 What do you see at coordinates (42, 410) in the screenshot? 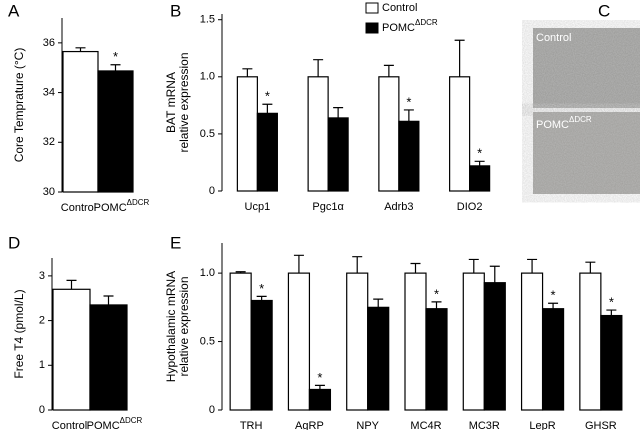
I see `y-tick-label: 0` at bounding box center [42, 410].